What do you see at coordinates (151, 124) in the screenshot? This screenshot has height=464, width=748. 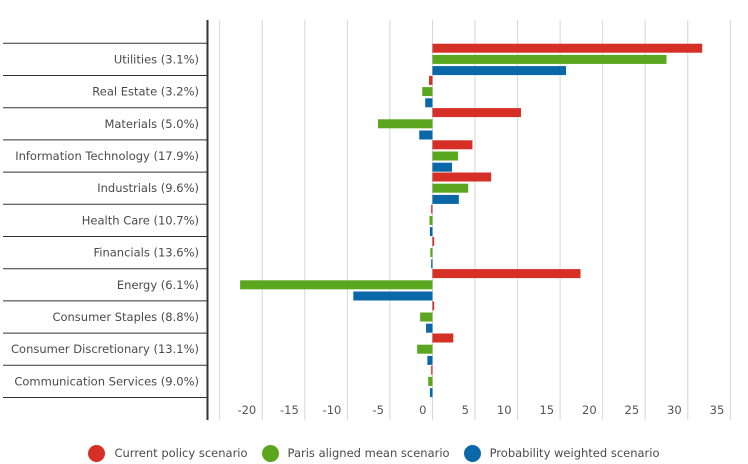 I see `category-label: Materials (5.0%)` at bounding box center [151, 124].